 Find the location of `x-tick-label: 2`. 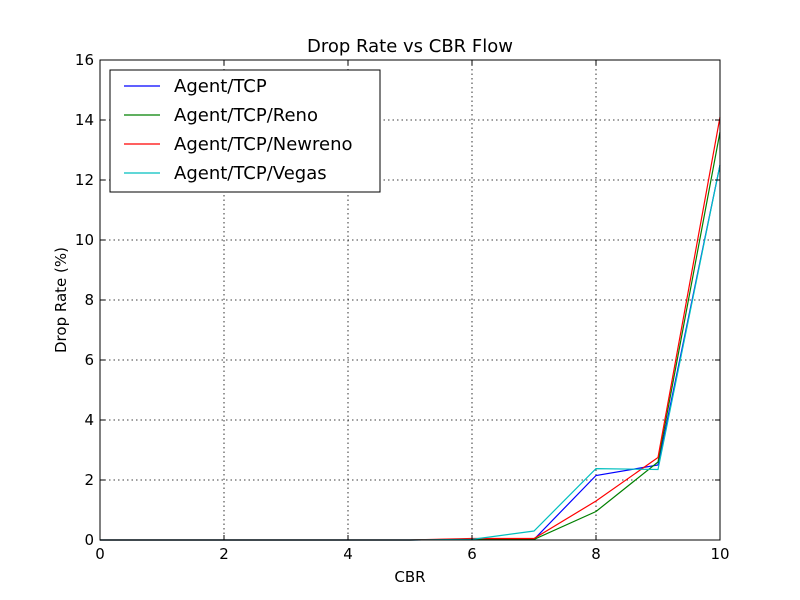

x-tick-label: 2 is located at coordinates (224, 554).